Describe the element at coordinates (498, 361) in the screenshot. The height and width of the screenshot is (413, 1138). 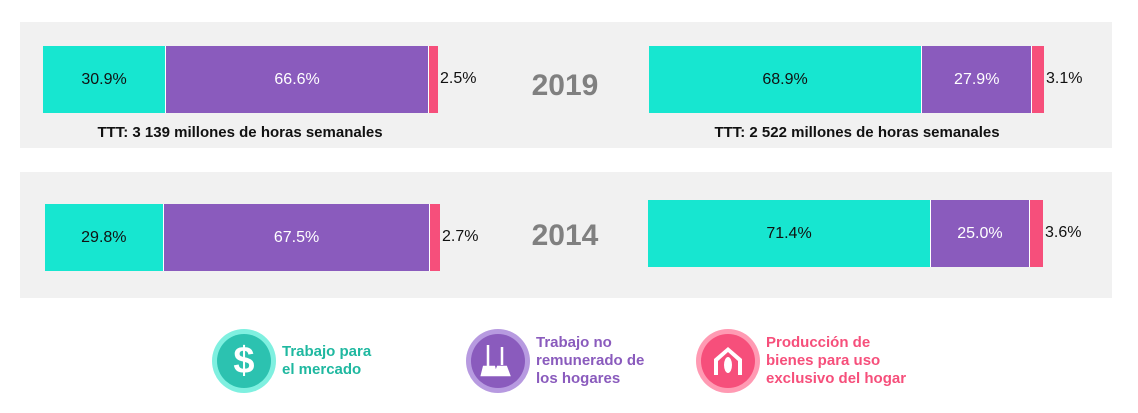
I see `broom-bucket-icon` at that location.